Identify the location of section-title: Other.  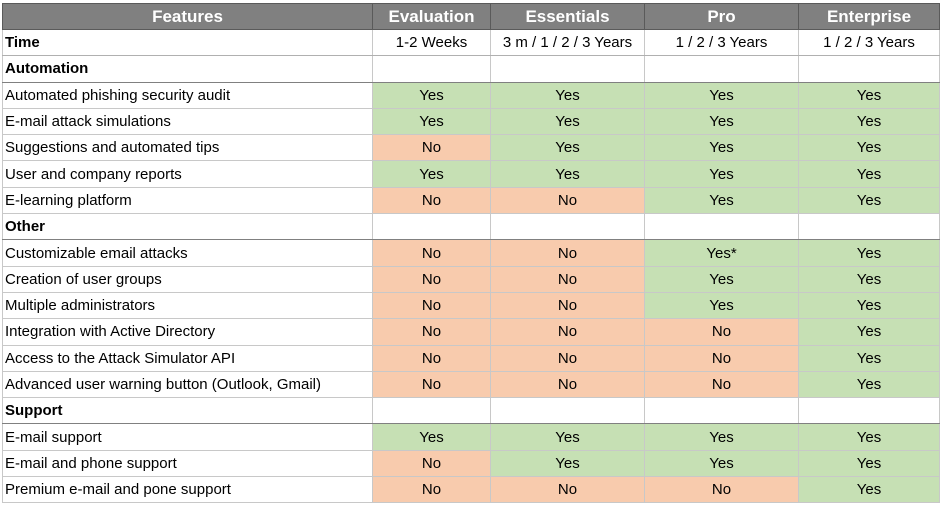
(187, 227).